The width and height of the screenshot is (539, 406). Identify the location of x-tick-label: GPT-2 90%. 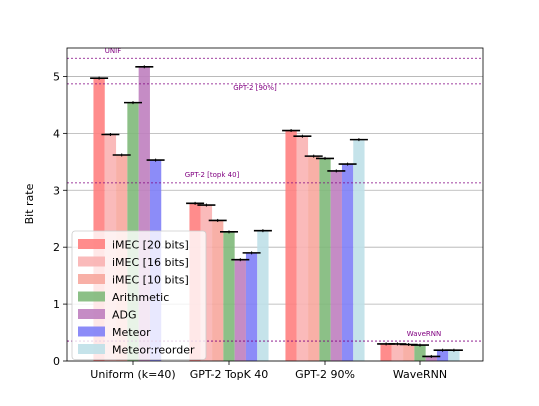
(325, 374).